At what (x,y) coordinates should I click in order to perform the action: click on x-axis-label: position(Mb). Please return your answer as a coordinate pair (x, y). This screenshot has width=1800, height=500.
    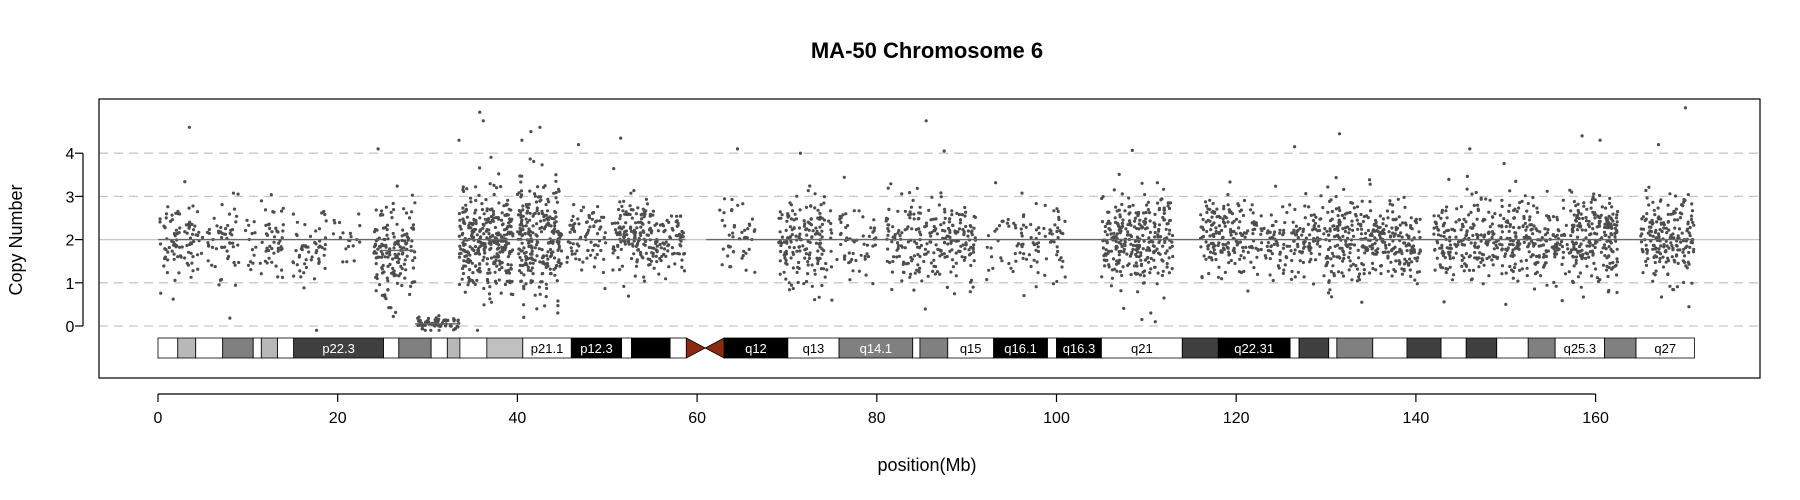
    Looking at the image, I should click on (926, 465).